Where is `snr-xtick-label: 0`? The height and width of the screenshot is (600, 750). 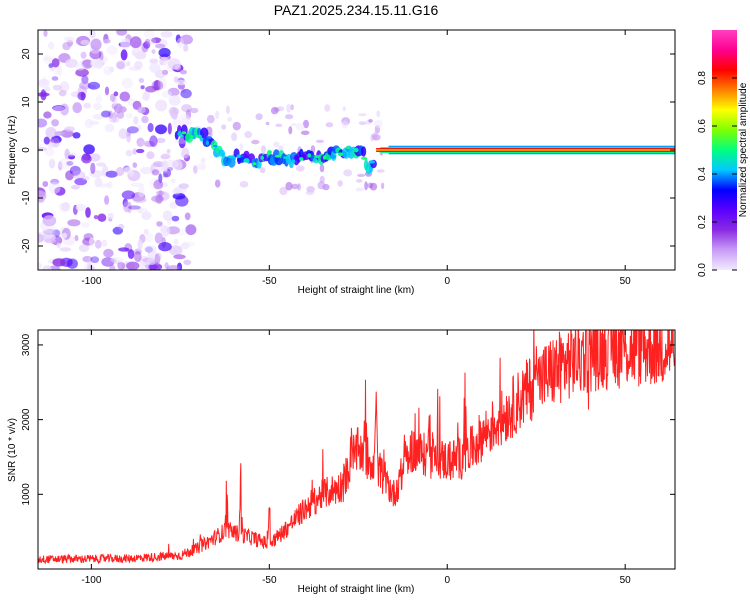
snr-xtick-label: 0 is located at coordinates (447, 580).